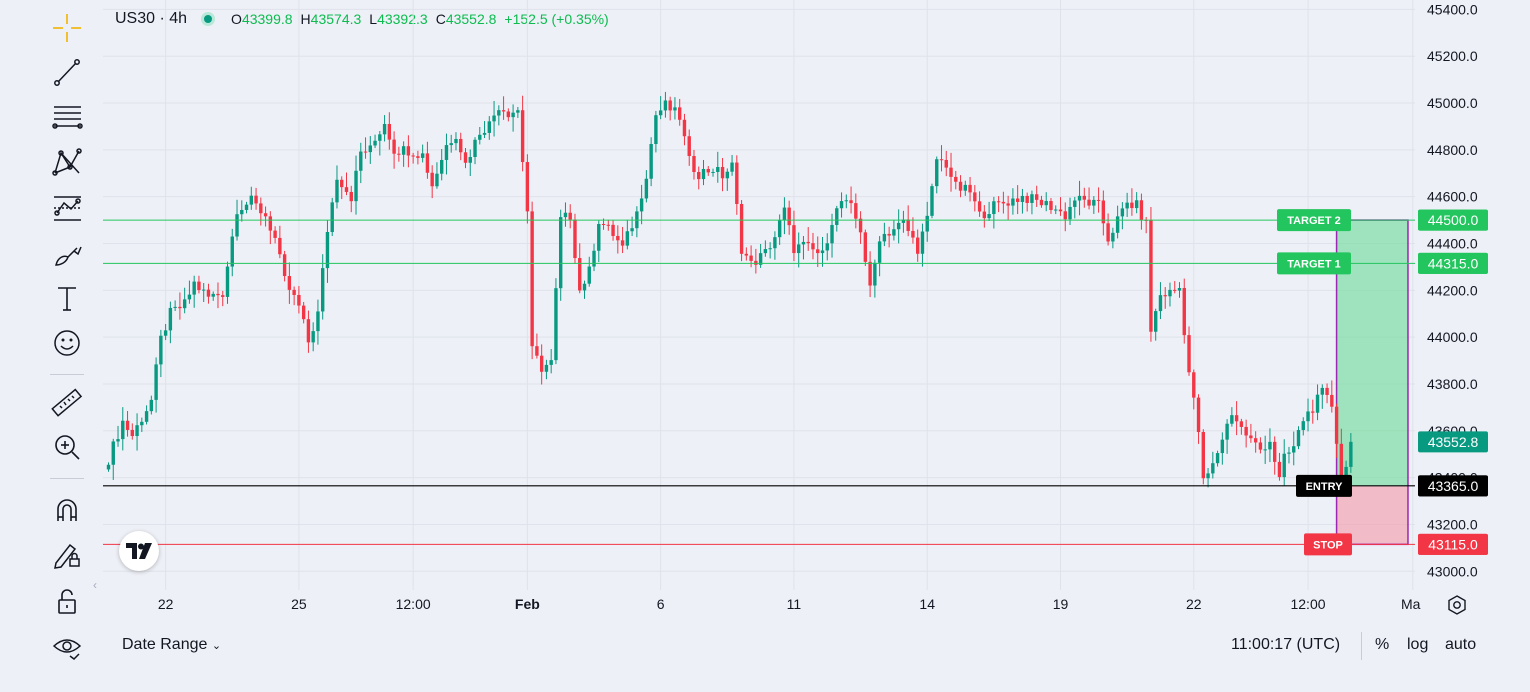 The image size is (1530, 692). What do you see at coordinates (1453, 442) in the screenshot?
I see `current-price-badge` at bounding box center [1453, 442].